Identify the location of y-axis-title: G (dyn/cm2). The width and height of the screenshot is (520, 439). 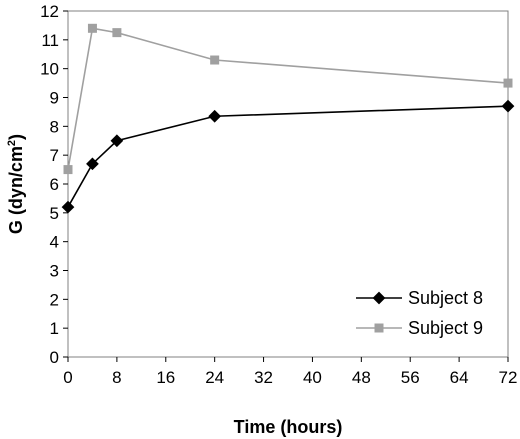
(16, 184).